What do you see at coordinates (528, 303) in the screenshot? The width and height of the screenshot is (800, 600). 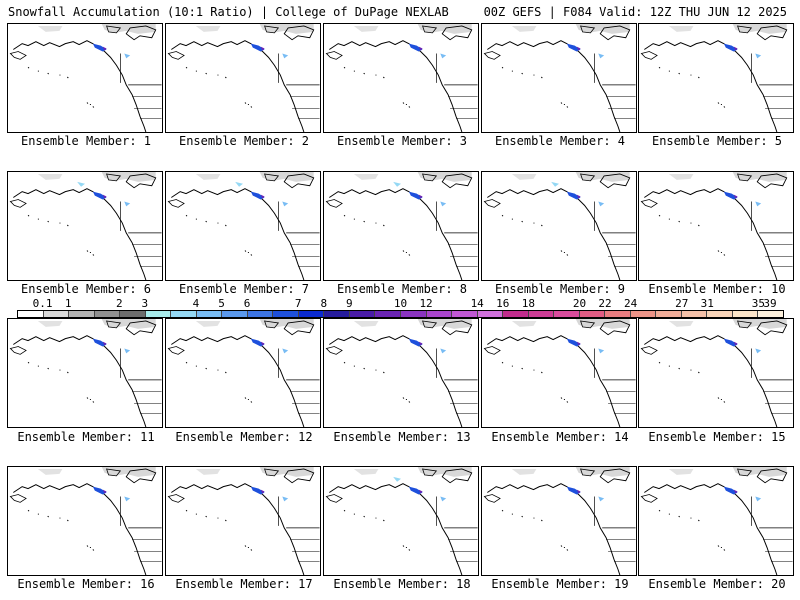 I see `colorbar-tick-label: 18` at bounding box center [528, 303].